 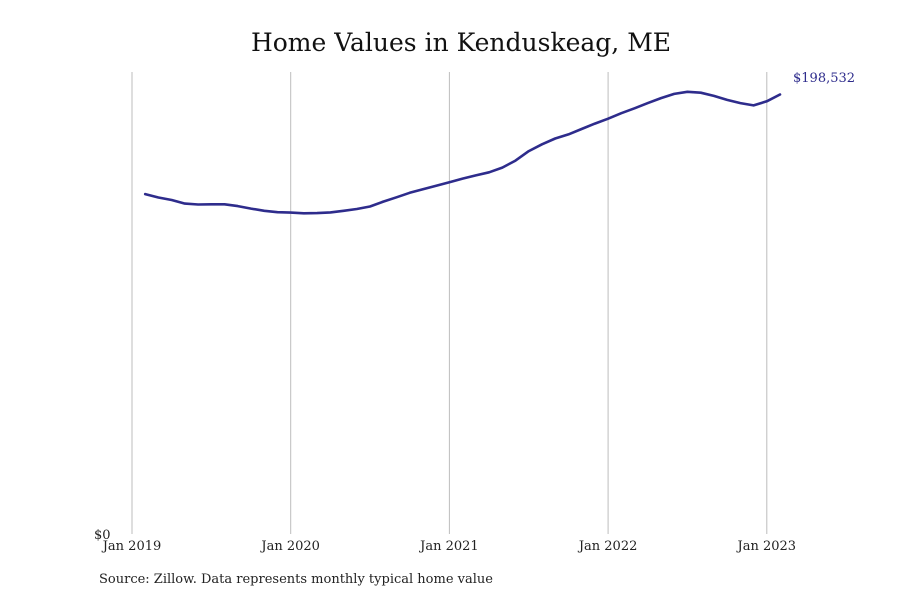 What do you see at coordinates (462, 152) in the screenshot?
I see `home-value-line` at bounding box center [462, 152].